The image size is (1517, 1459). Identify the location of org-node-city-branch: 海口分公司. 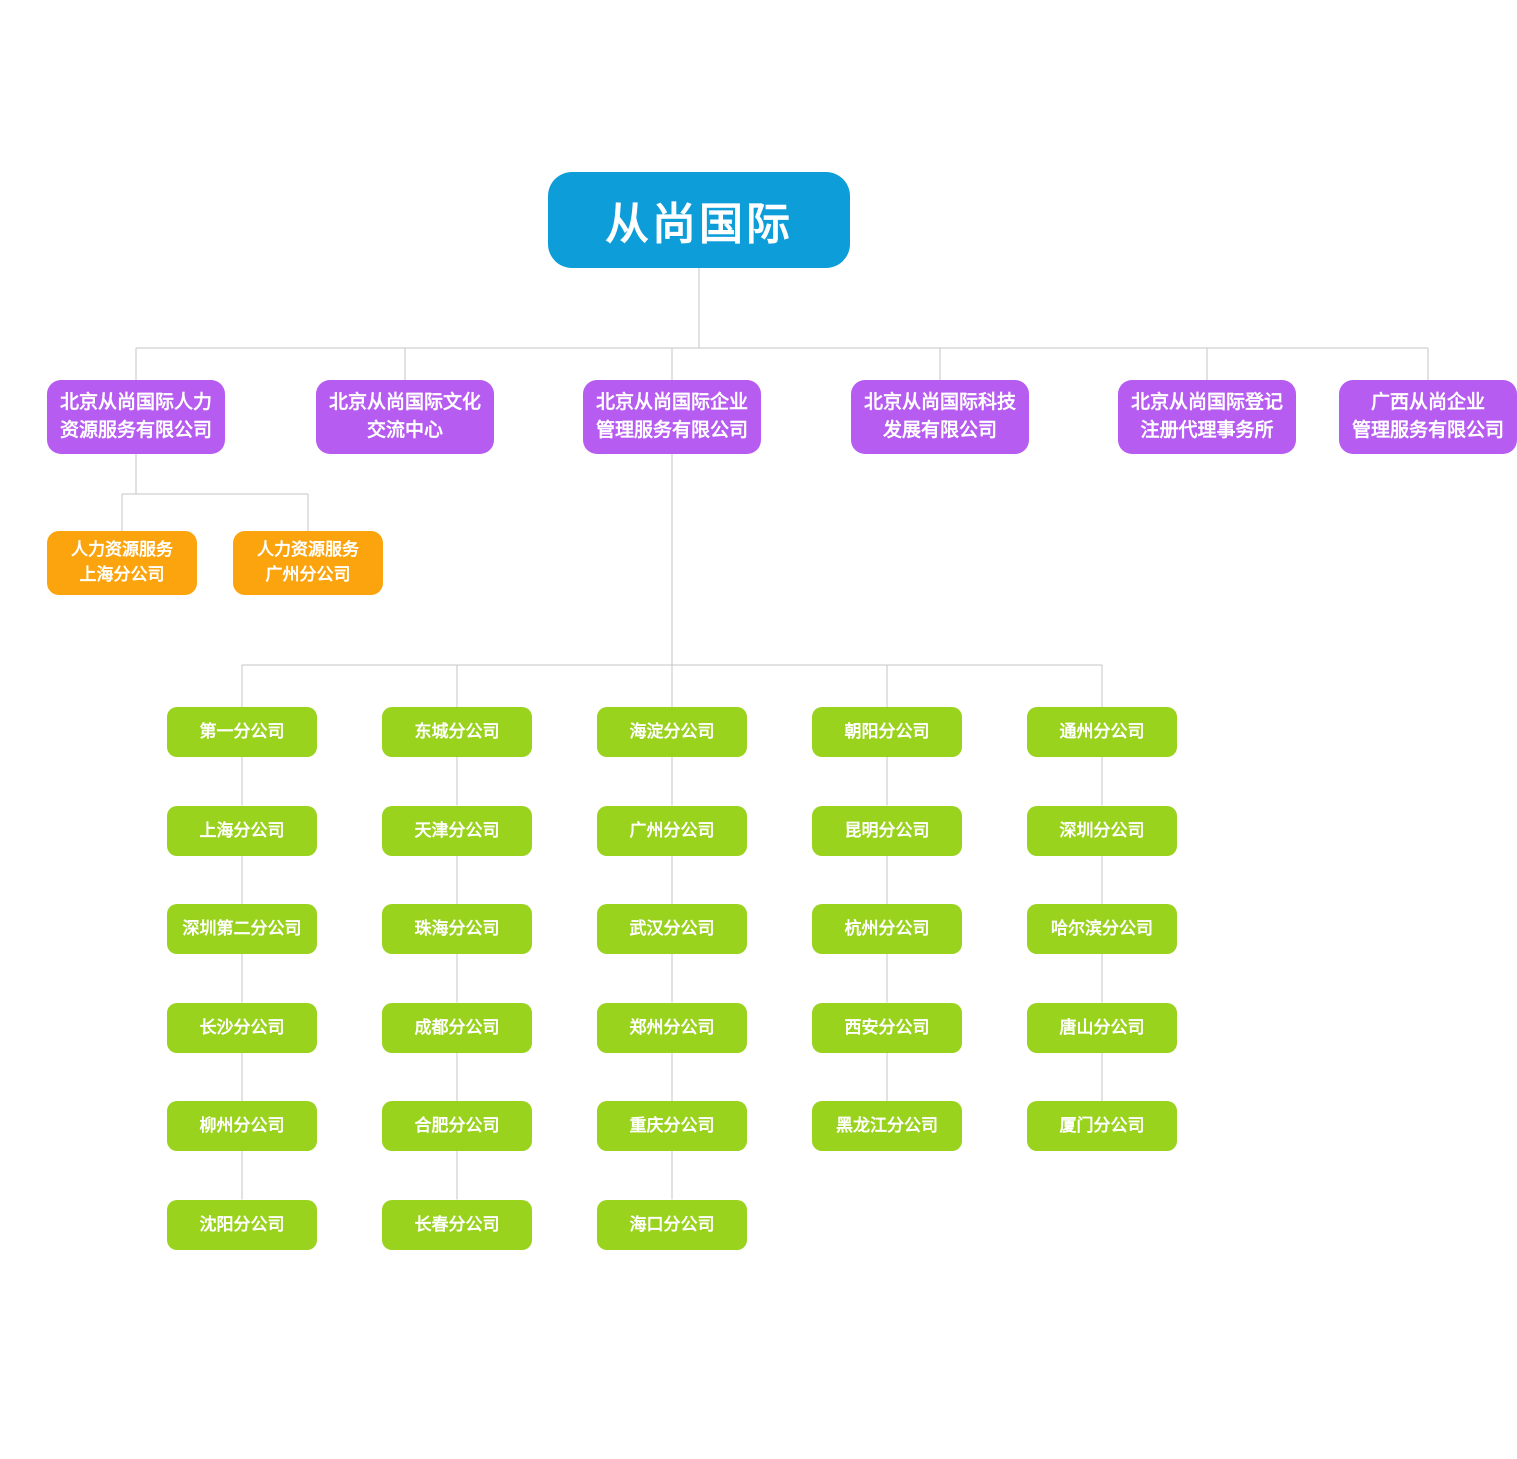
(672, 1224).